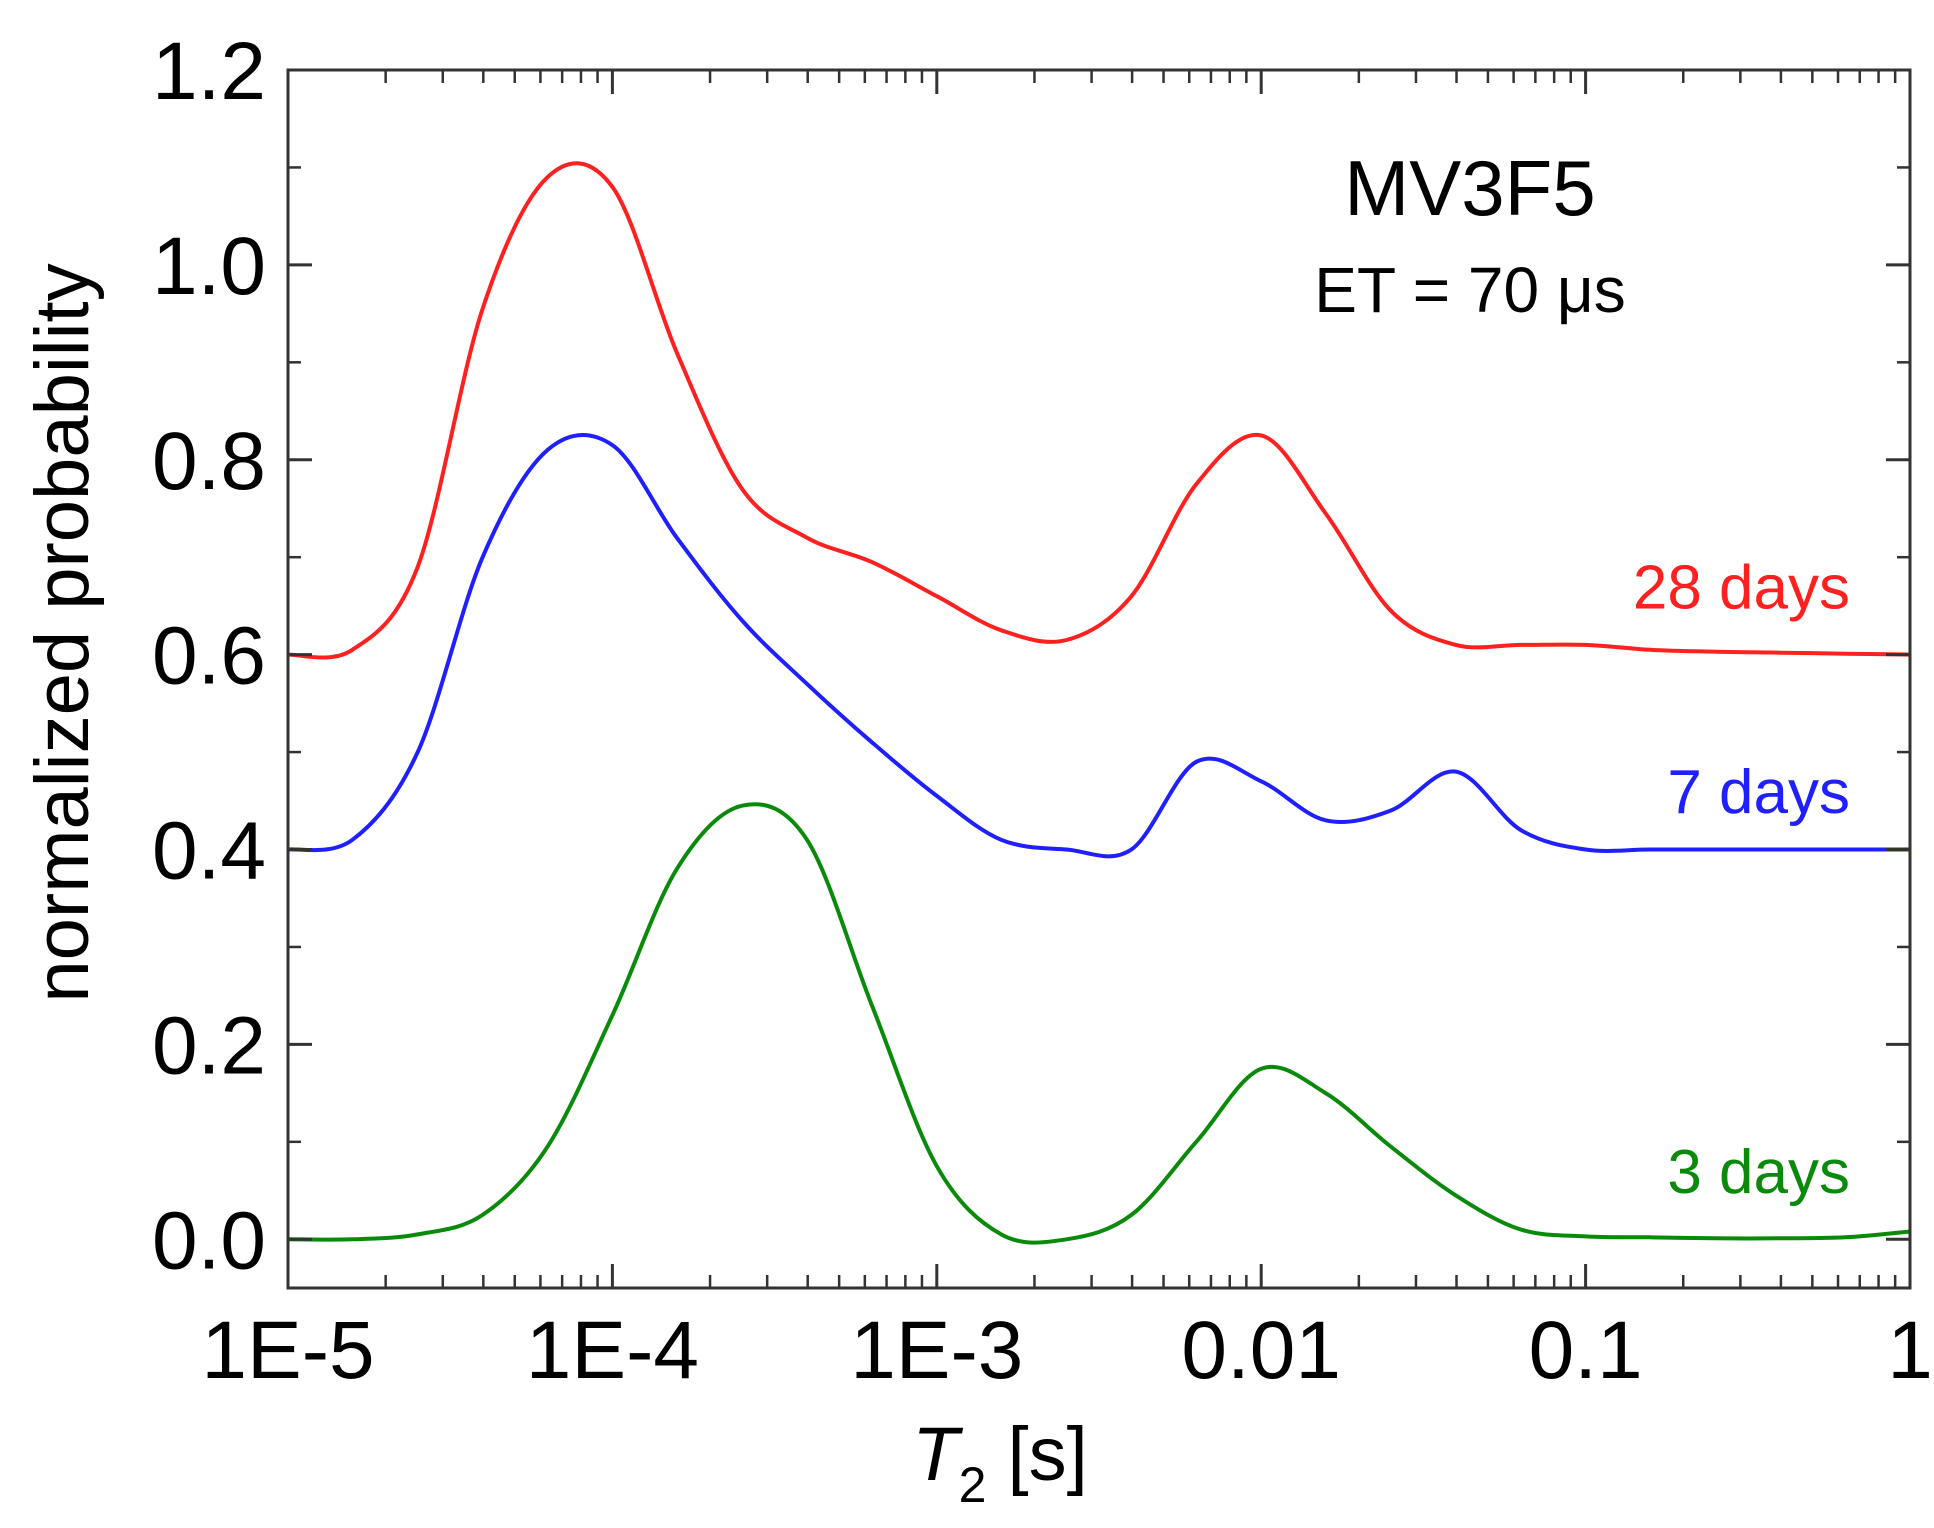 This screenshot has width=1934, height=1528. What do you see at coordinates (612, 1350) in the screenshot?
I see `x-tick-label: 1E-4` at bounding box center [612, 1350].